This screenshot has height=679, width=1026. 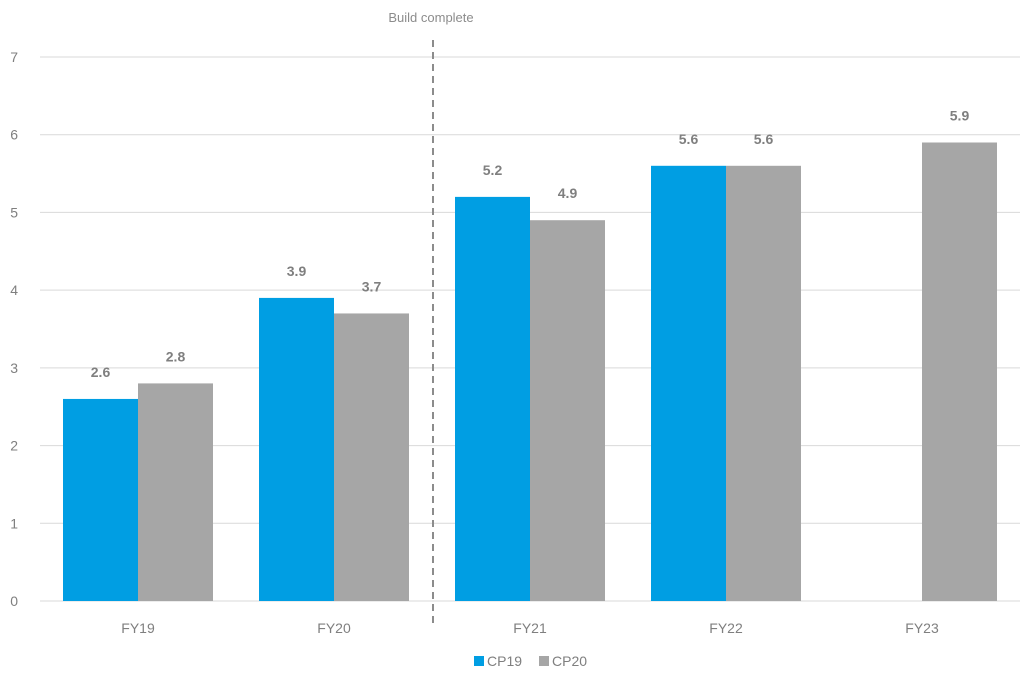 What do you see at coordinates (960, 115) in the screenshot?
I see `data-label: 5.9` at bounding box center [960, 115].